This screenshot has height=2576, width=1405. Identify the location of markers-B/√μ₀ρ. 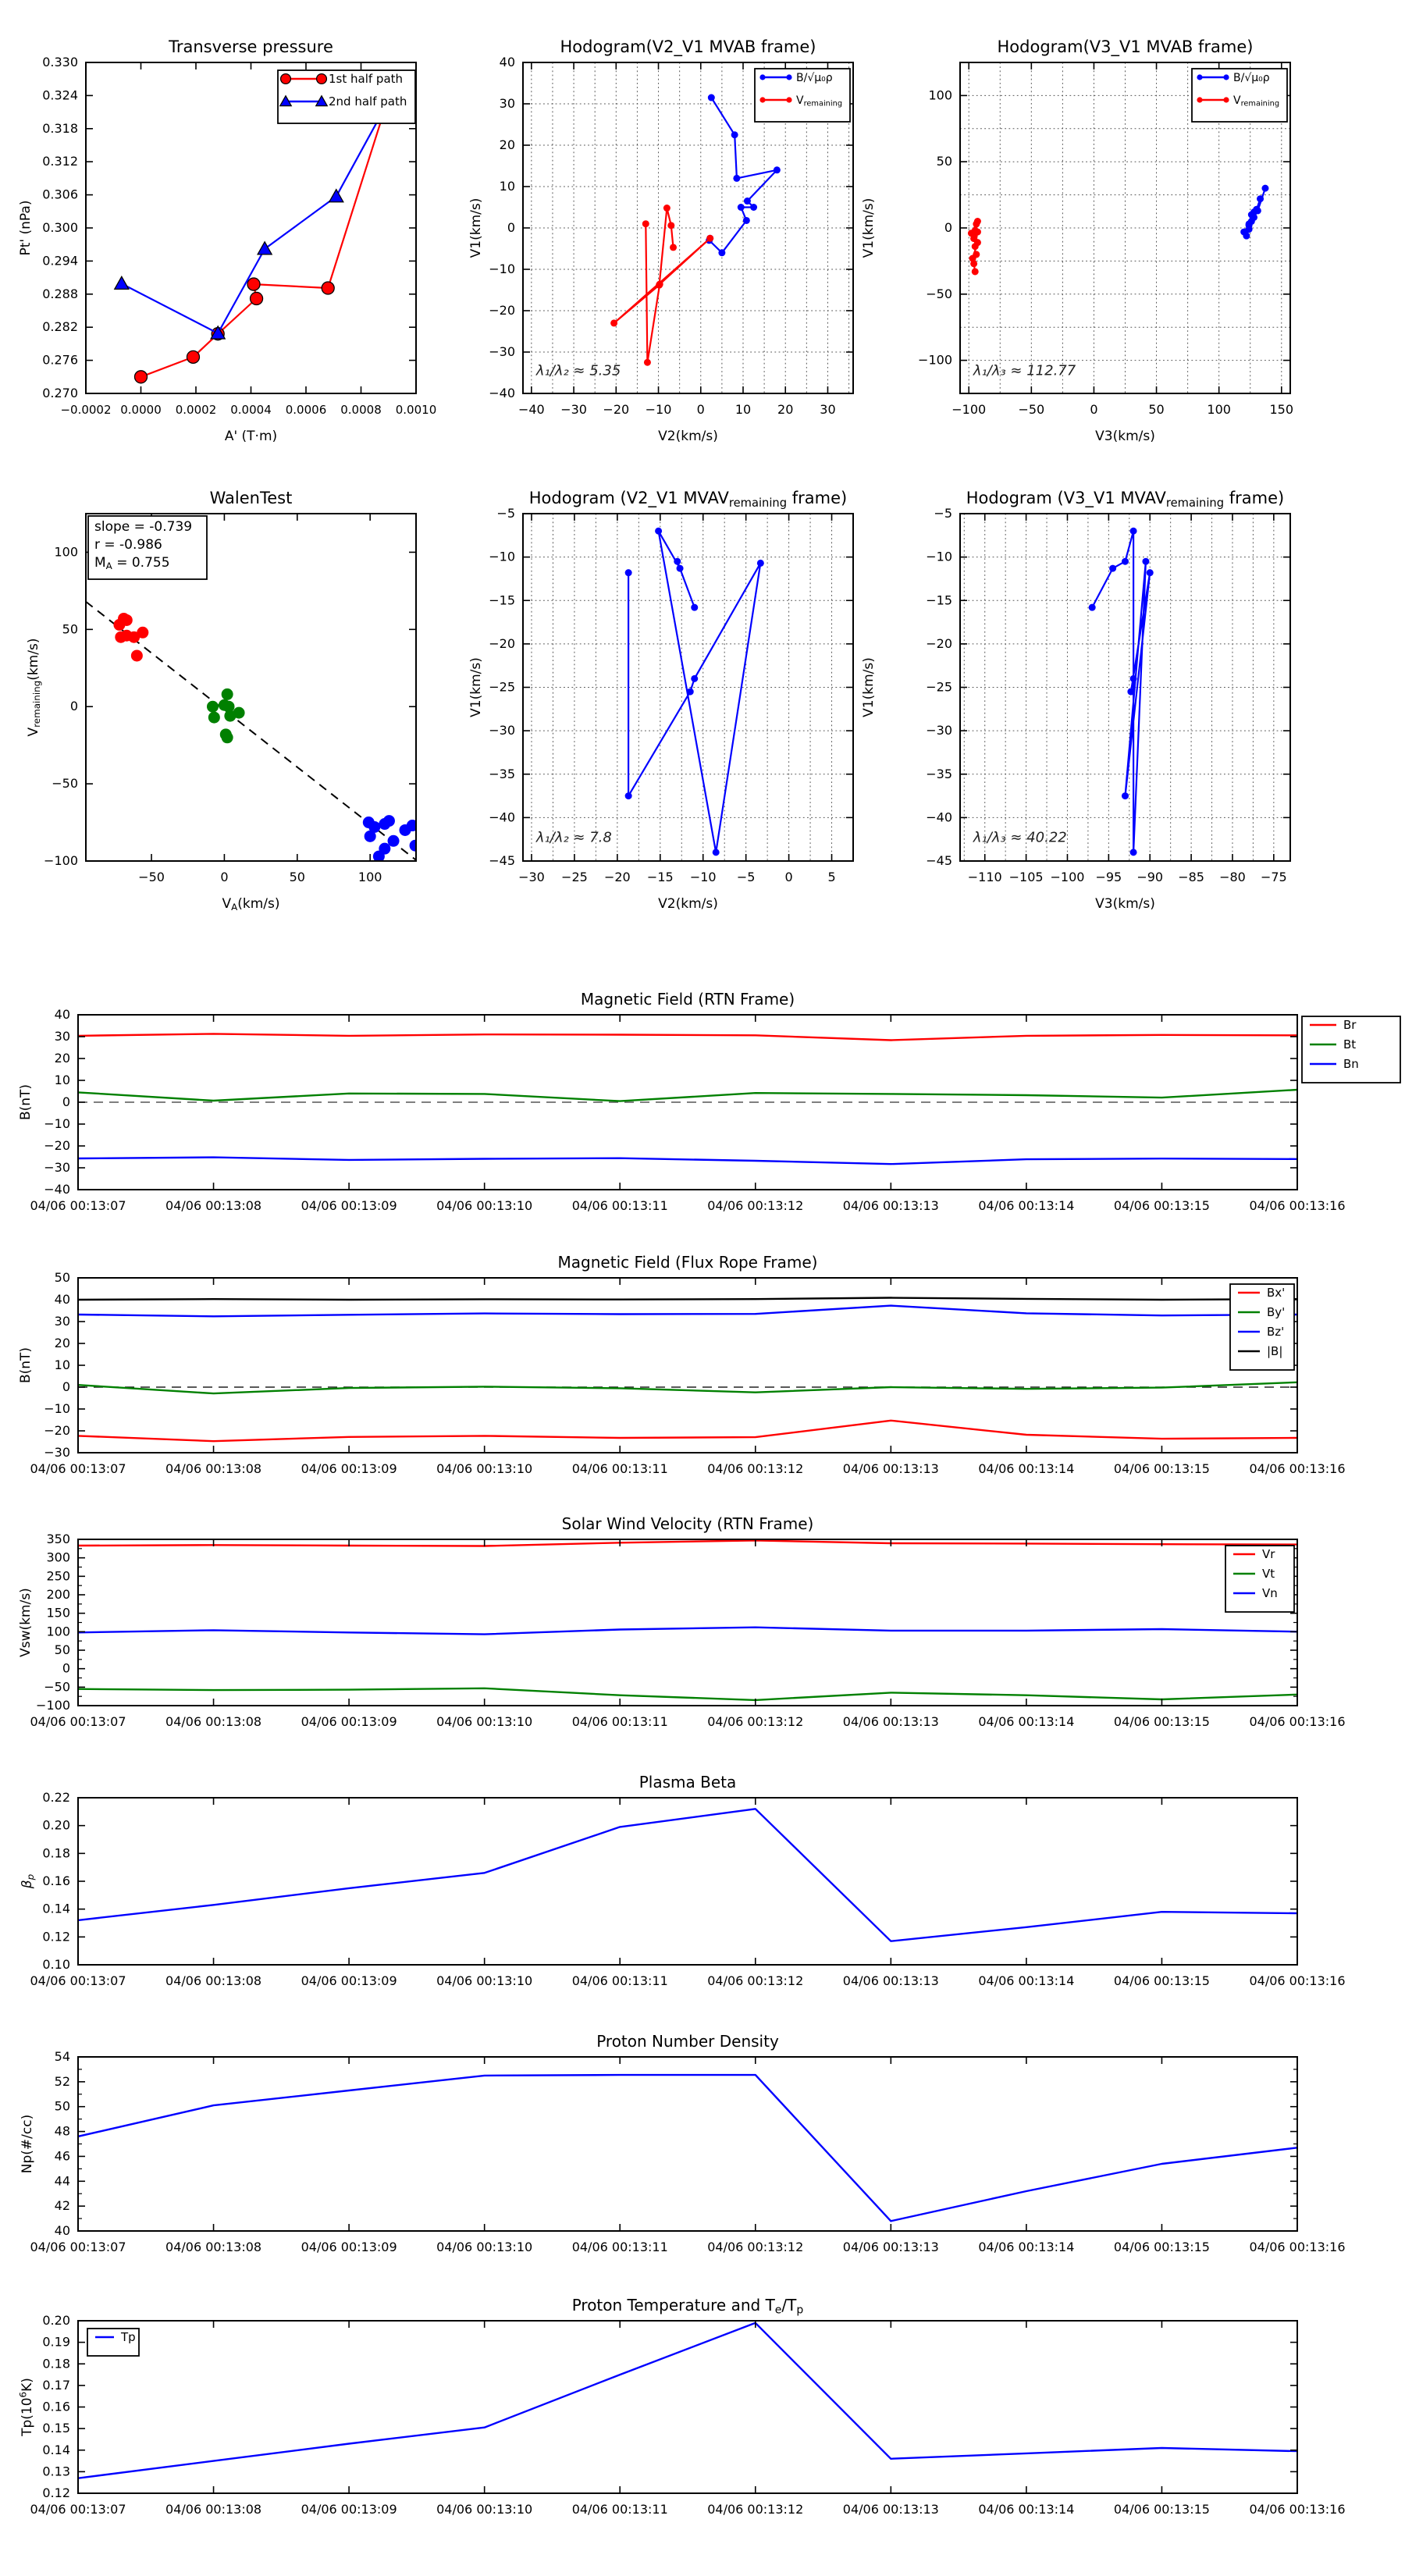
(1254, 212).